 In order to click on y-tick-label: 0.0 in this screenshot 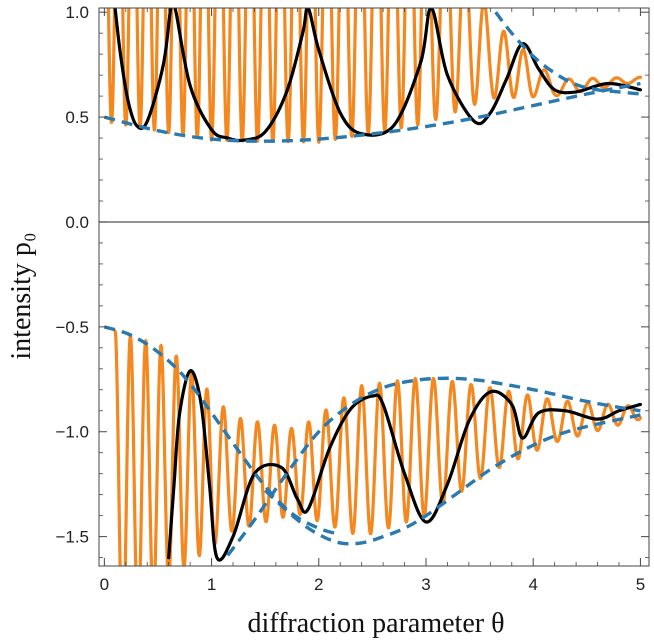, I will do `click(77, 222)`.